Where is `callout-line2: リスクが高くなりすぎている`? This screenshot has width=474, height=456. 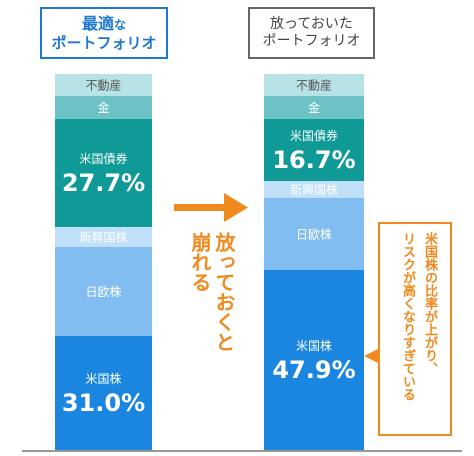
callout-line2: リスクが高くなりすぎている is located at coordinates (407, 316).